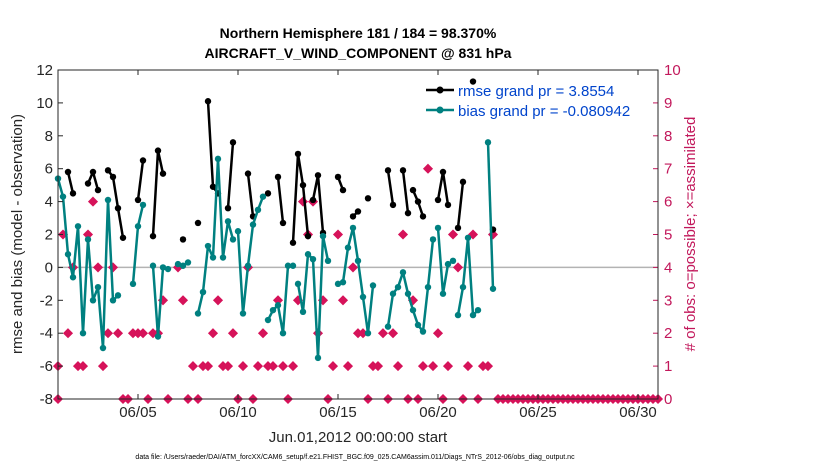  What do you see at coordinates (138, 412) in the screenshot?
I see `x-tick-label: 06/05` at bounding box center [138, 412].